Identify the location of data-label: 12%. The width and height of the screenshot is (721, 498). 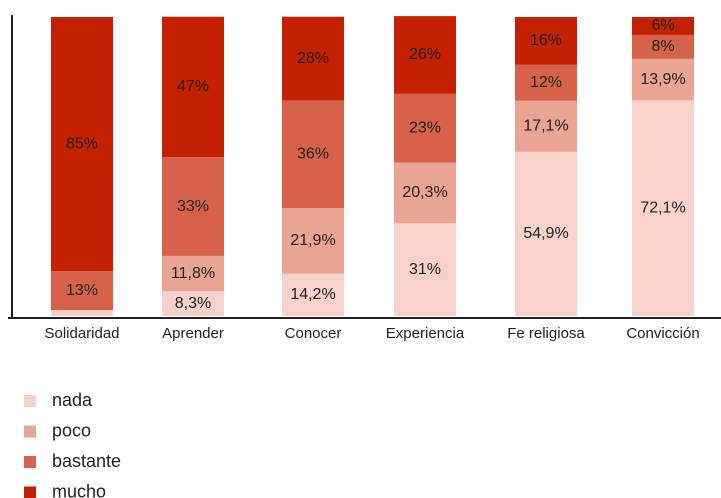
(546, 82).